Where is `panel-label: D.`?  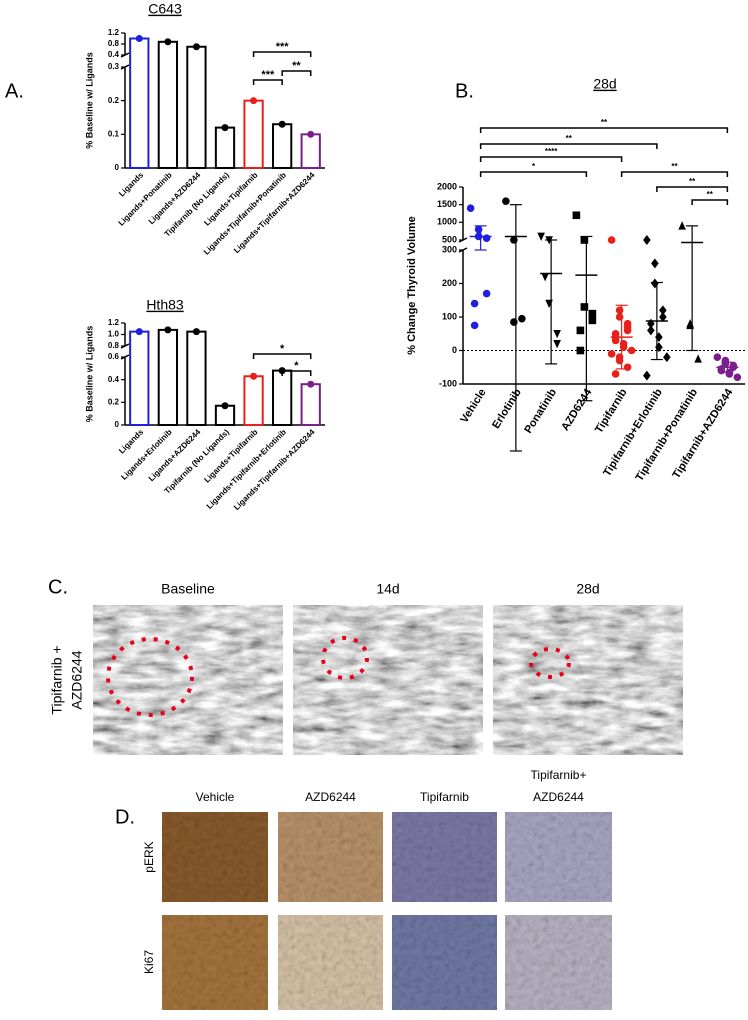 panel-label: D. is located at coordinates (125, 817).